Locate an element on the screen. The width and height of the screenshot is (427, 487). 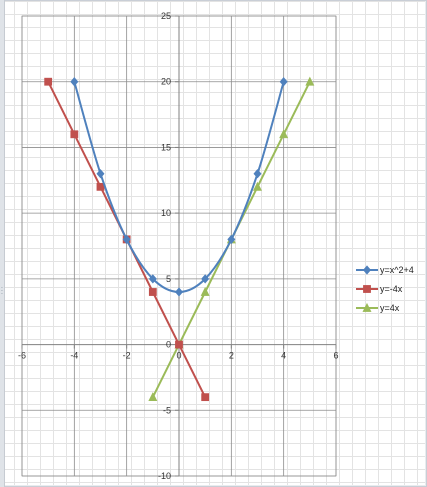
x-tick-label: -6 is located at coordinates (22, 356).